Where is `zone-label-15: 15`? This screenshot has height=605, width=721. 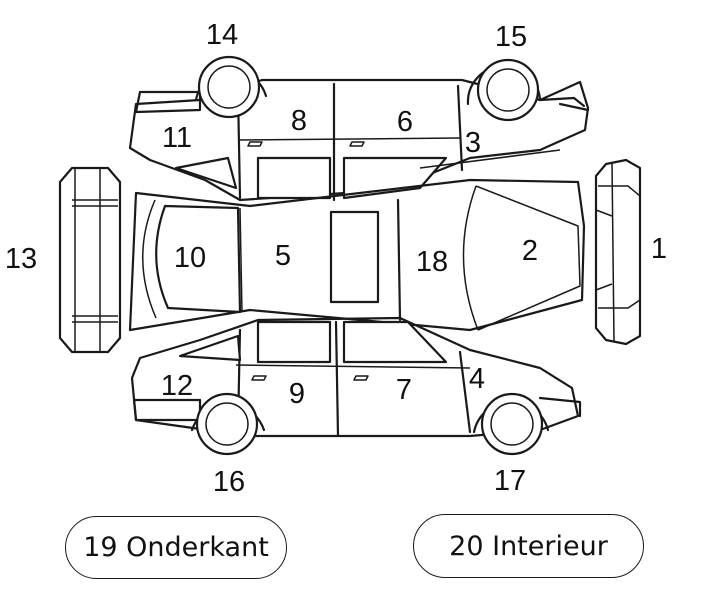 zone-label-15: 15 is located at coordinates (511, 37).